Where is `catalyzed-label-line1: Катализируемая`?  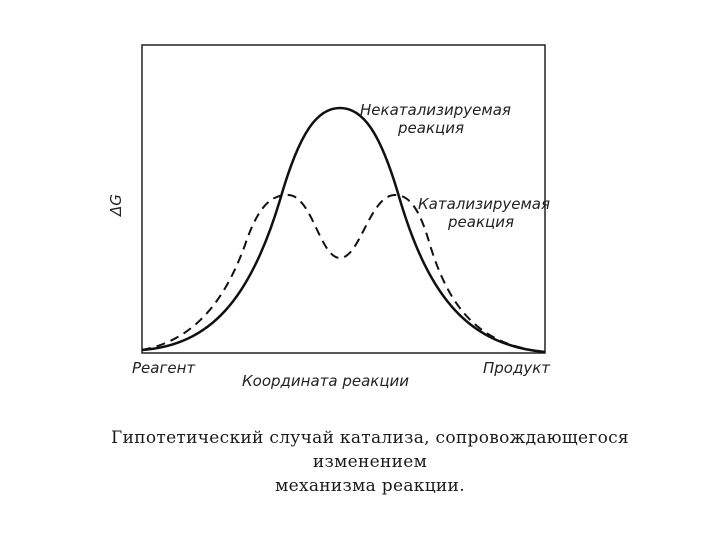
catalyzed-label-line1: Катализируемая is located at coordinates (484, 204).